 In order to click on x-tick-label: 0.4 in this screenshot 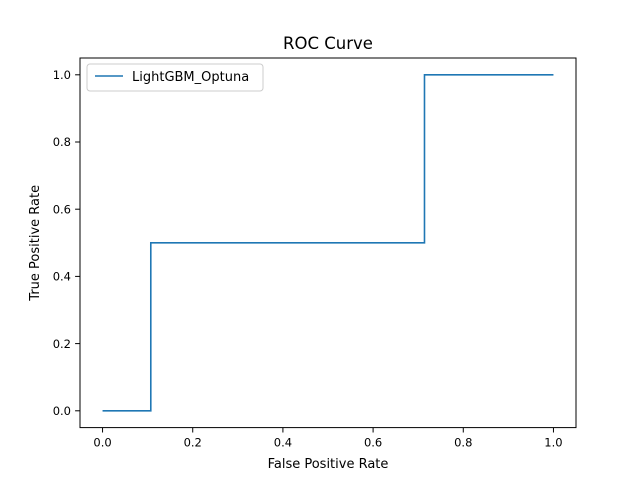, I will do `click(283, 443)`.